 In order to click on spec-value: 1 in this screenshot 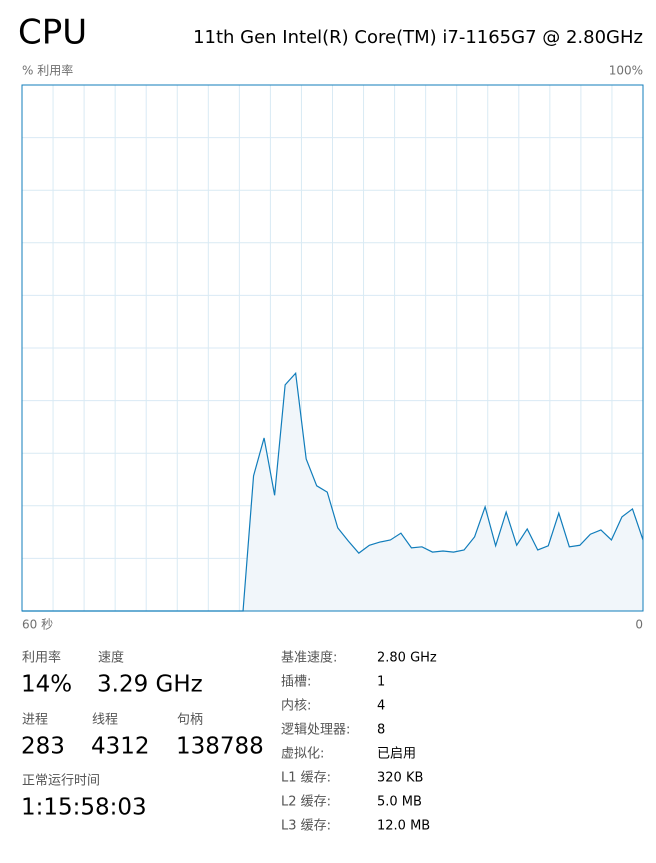, I will do `click(381, 682)`.